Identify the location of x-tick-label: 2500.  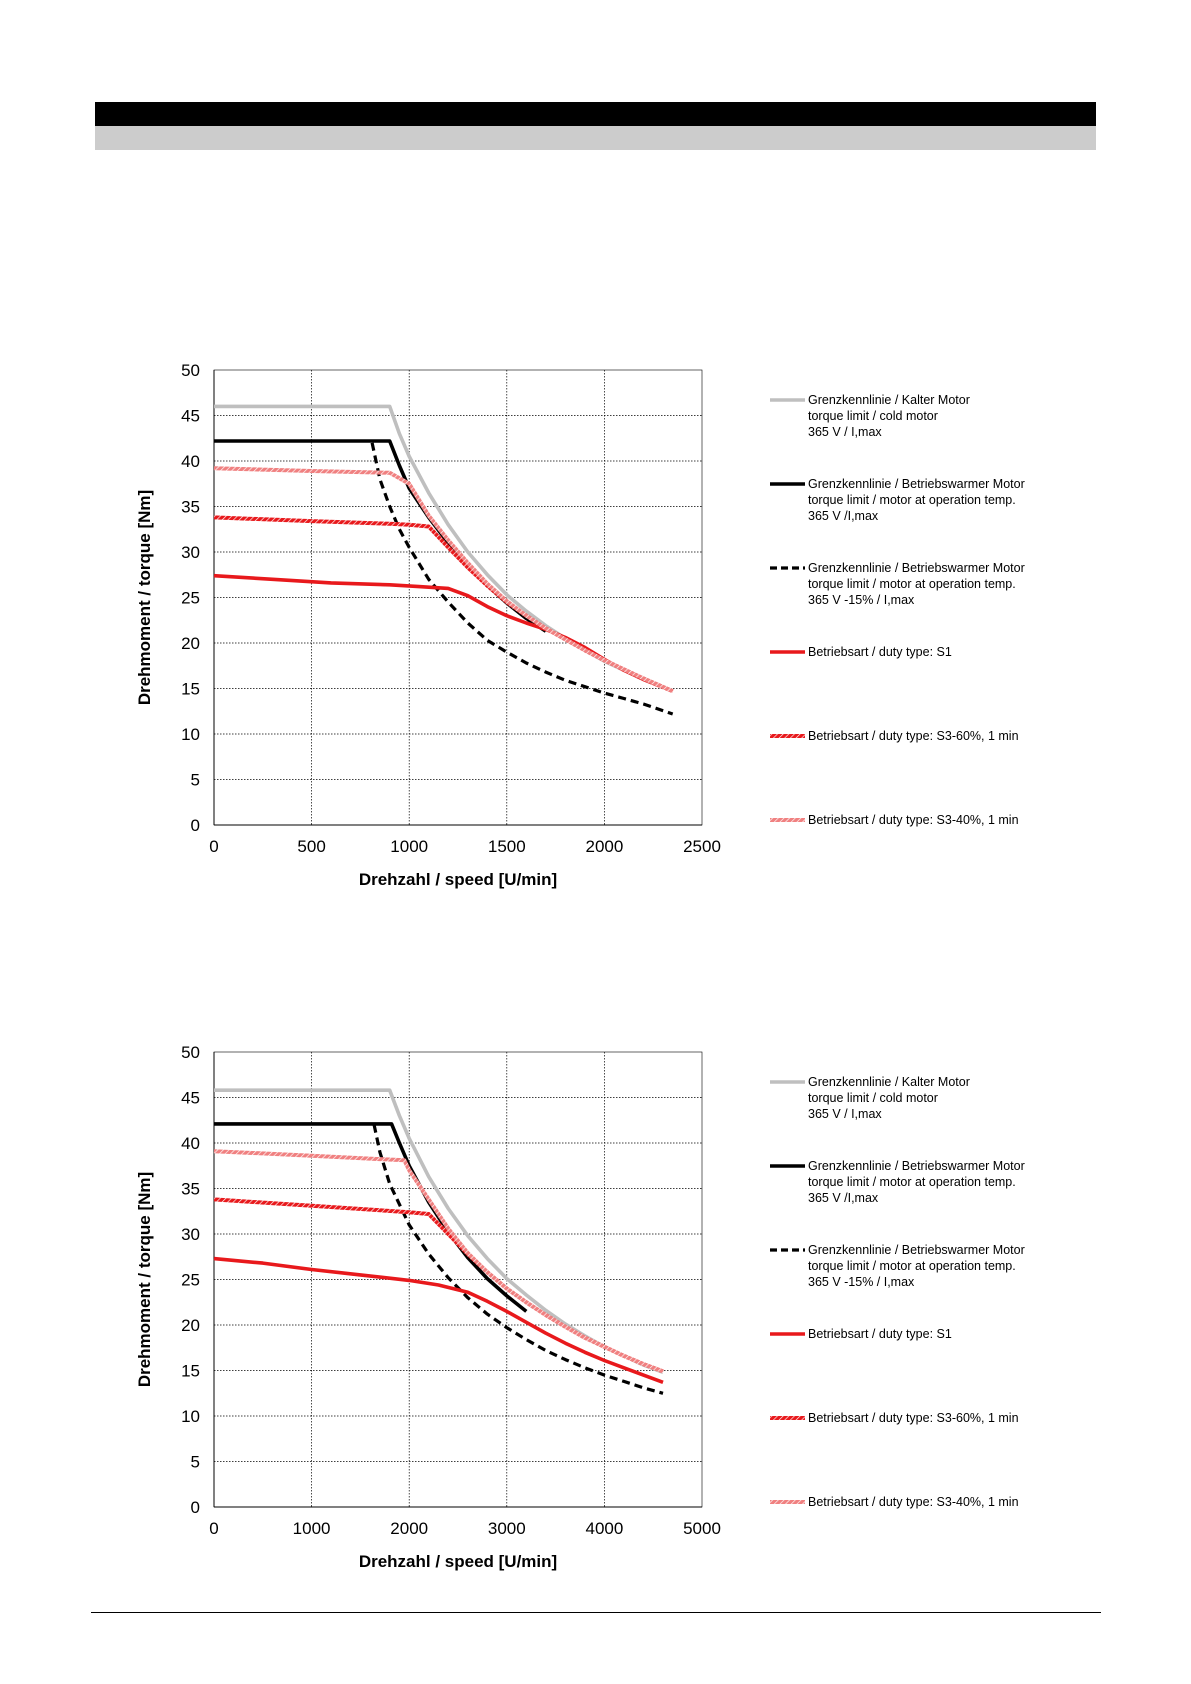
(702, 846).